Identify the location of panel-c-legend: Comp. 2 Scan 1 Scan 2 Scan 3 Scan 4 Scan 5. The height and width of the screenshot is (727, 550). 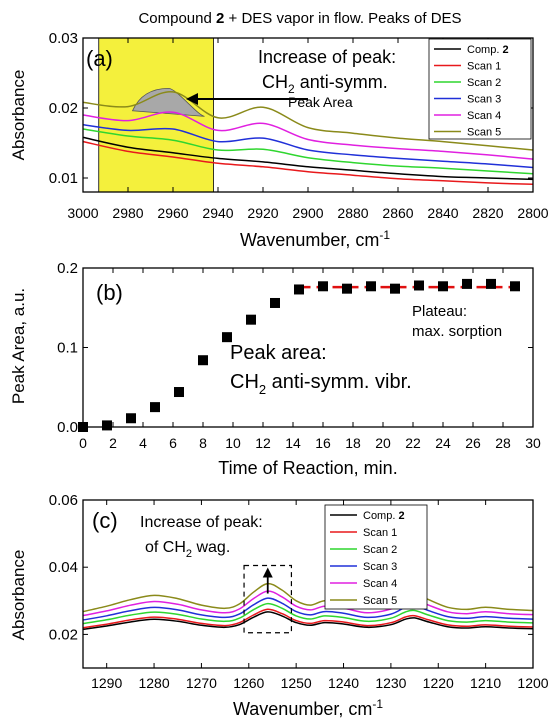
(376, 557).